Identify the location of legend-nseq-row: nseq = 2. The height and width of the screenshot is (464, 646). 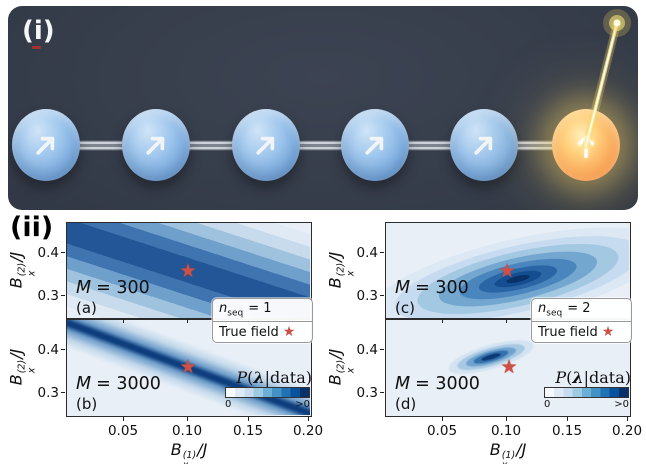
(564, 310).